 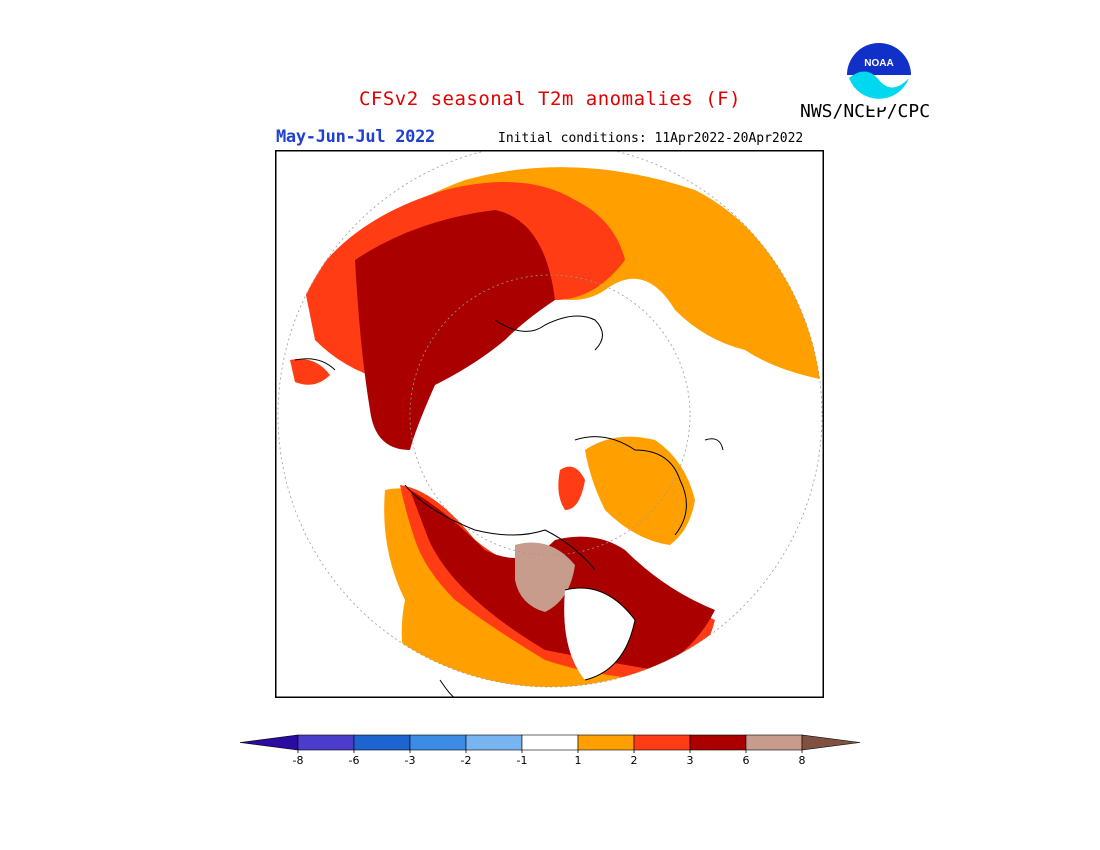 I want to click on legend-tick-label: -6, so click(x=354, y=760).